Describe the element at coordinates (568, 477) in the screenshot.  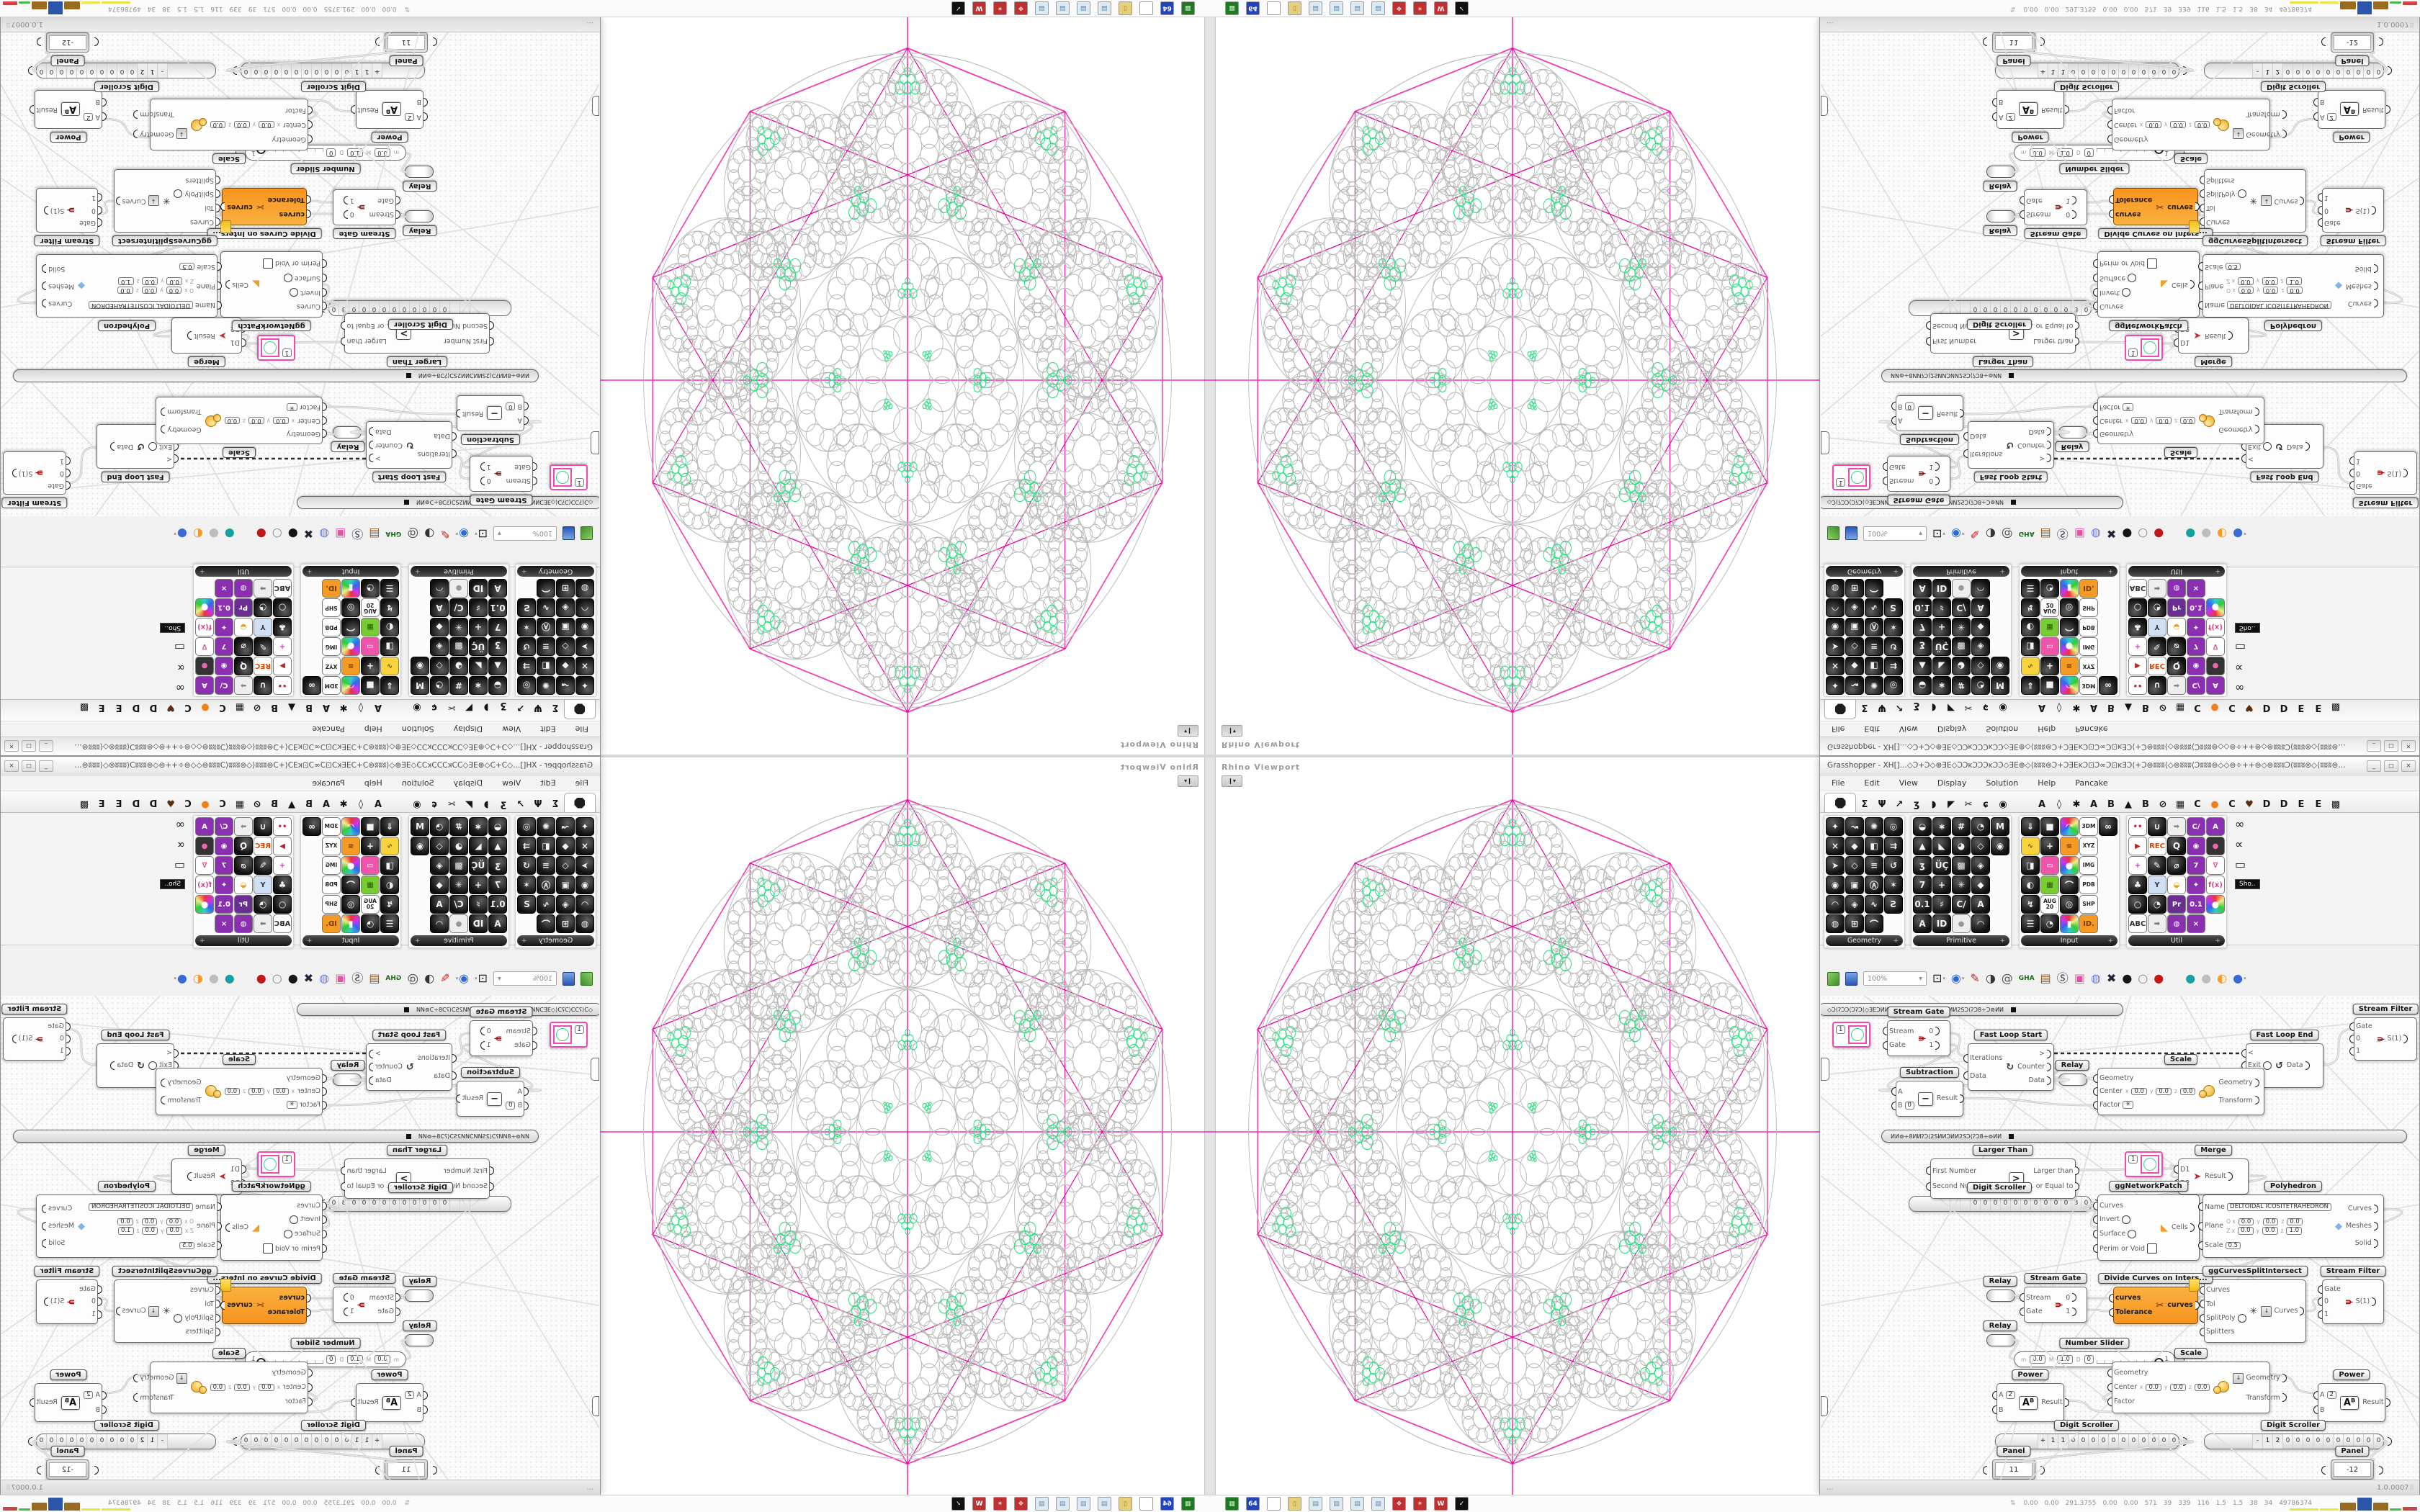
I see `param-node-selected: 1` at that location.